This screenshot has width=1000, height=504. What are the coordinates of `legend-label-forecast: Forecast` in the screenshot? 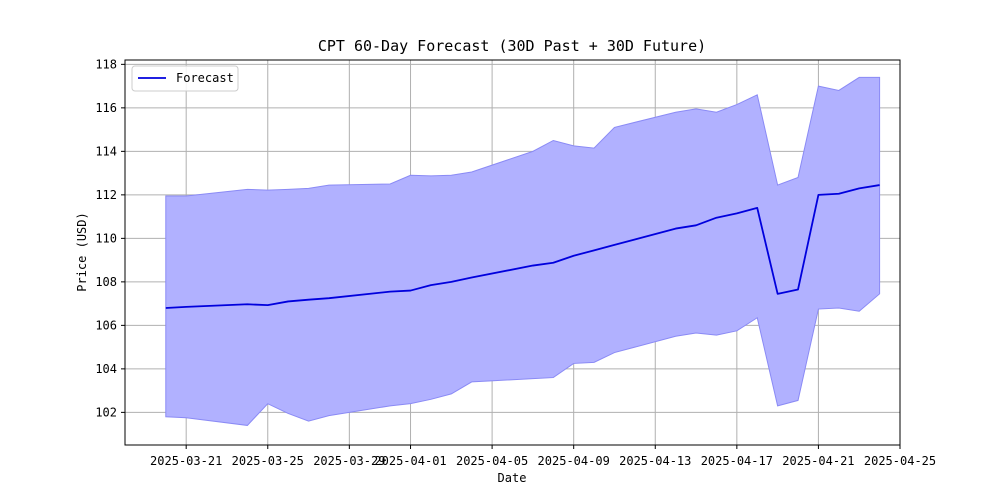 It's located at (205, 78).